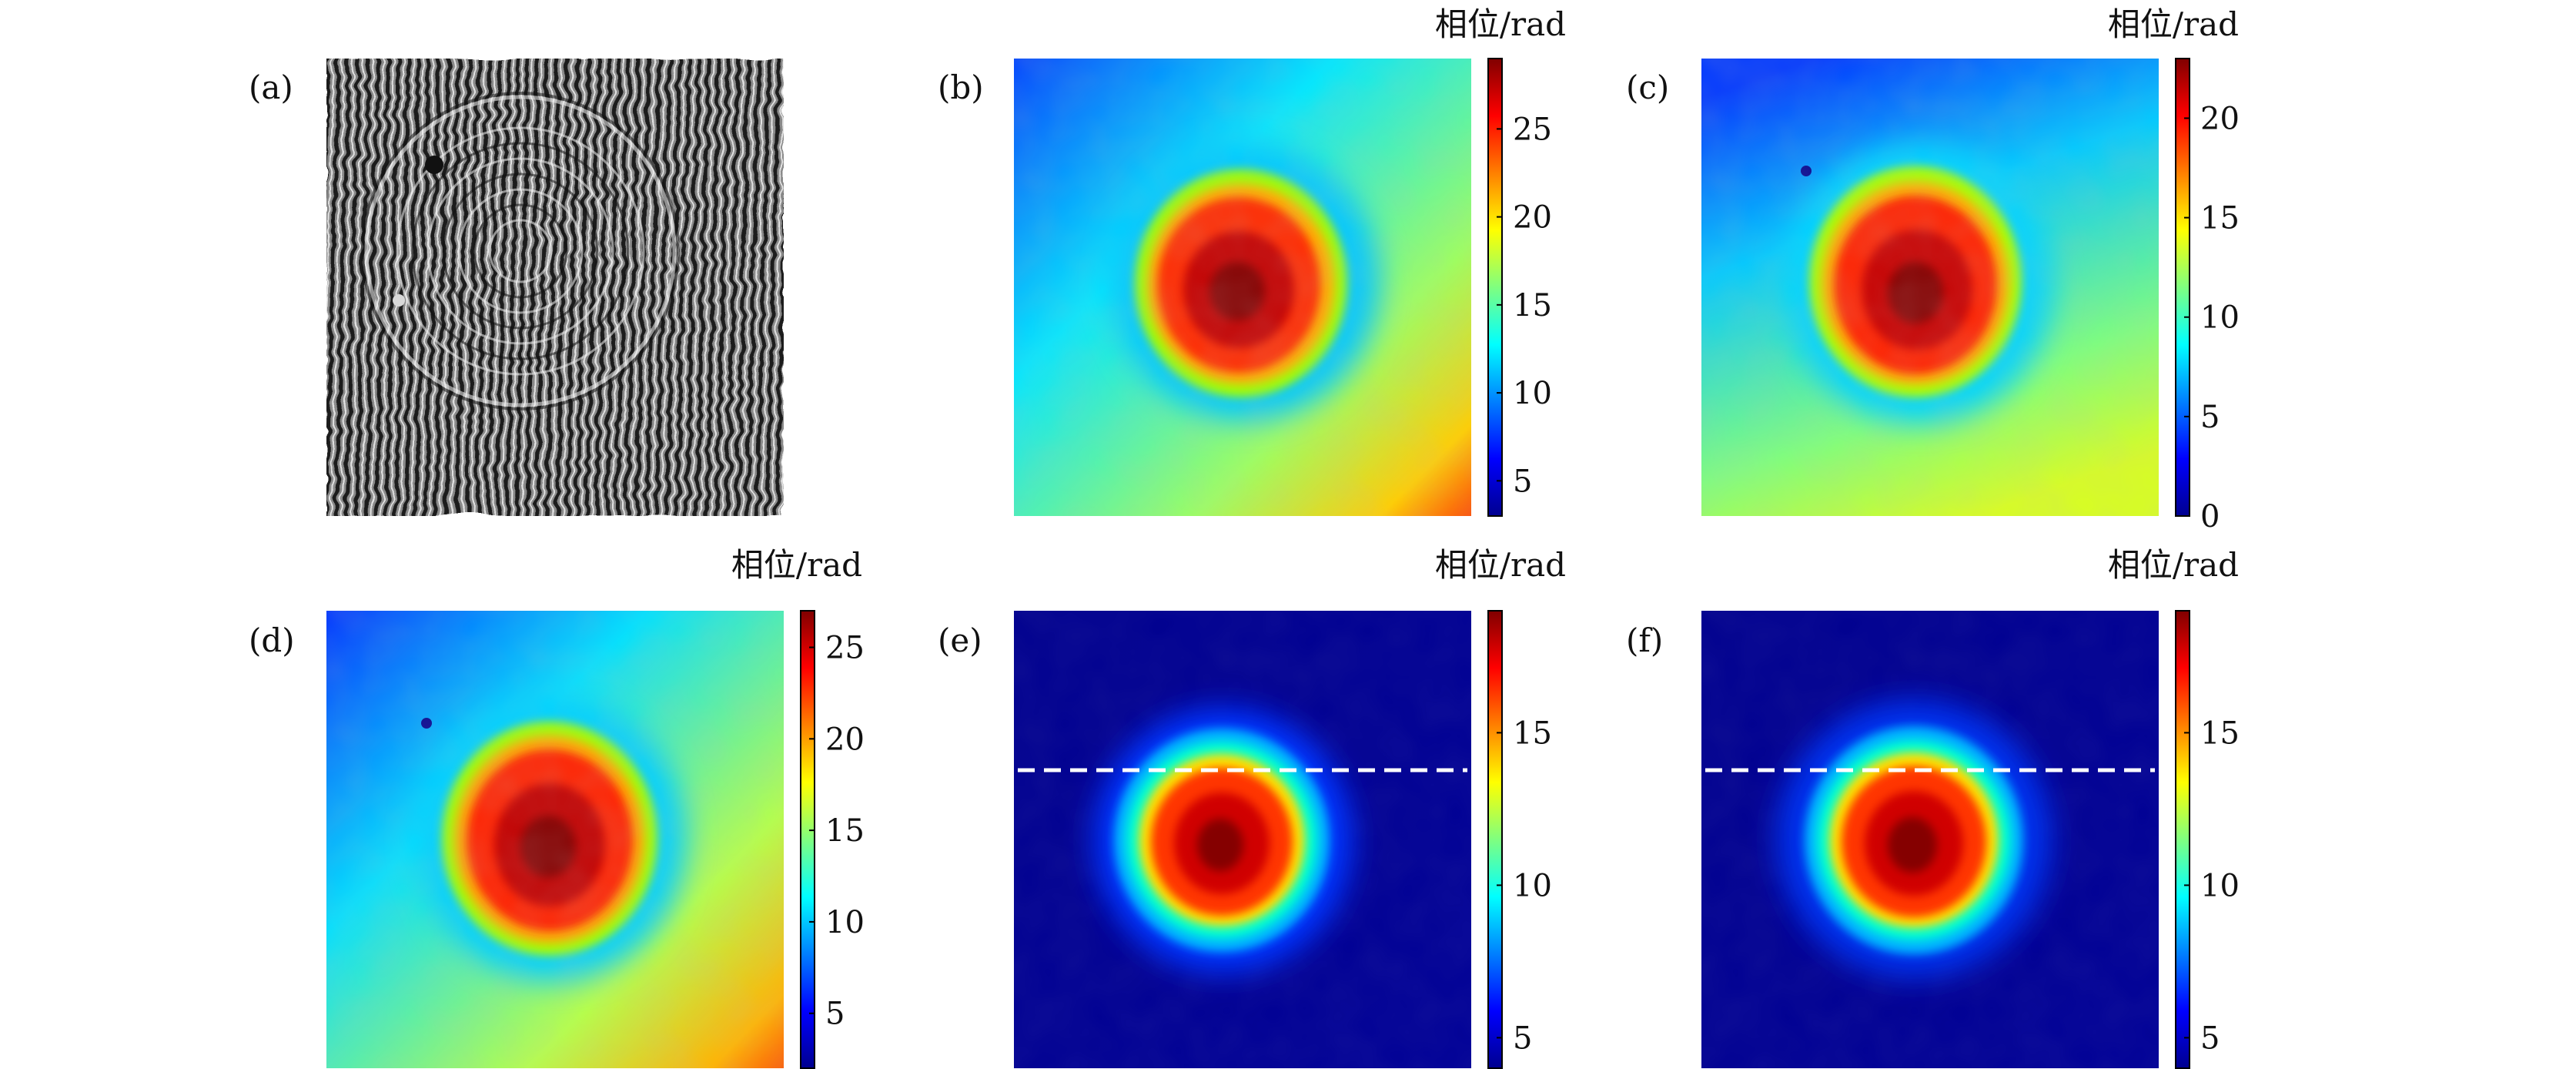  I want to click on panel-b: (b) 相位/rad 5 10 15 20 25, so click(1252, 261).